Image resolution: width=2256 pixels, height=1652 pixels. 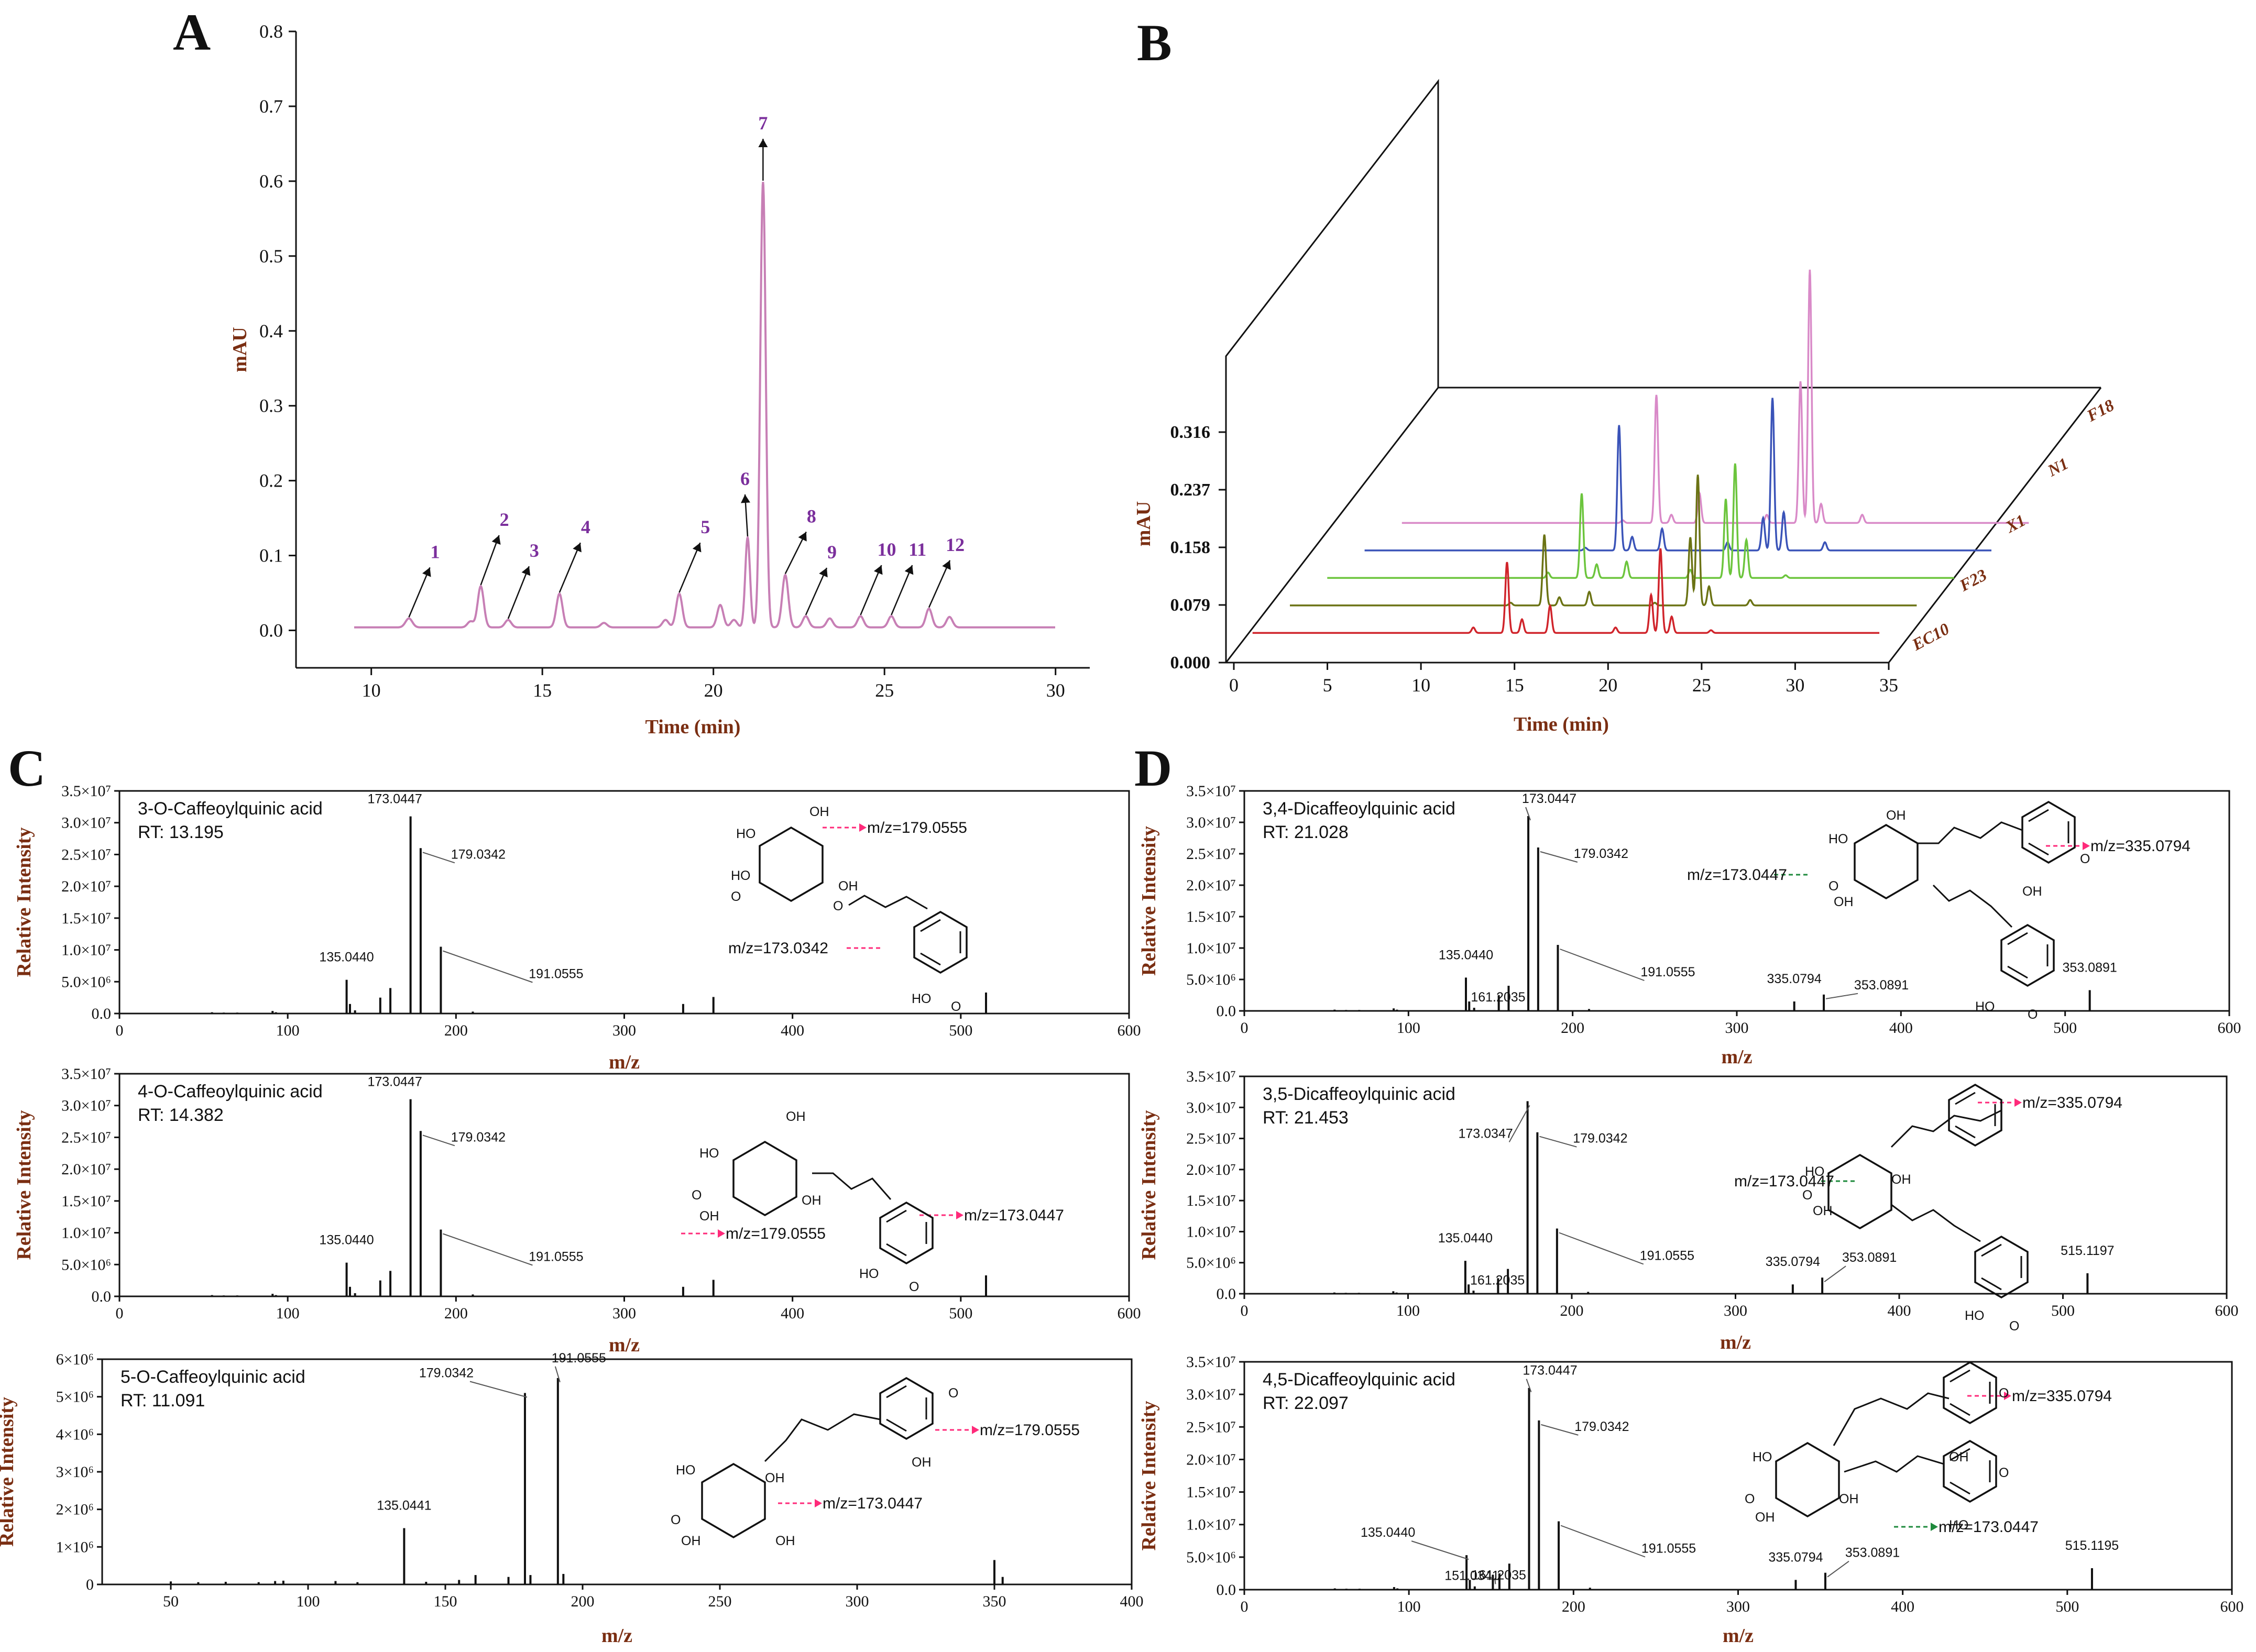 I want to click on b-xtick-label: 0, so click(x=1234, y=685).